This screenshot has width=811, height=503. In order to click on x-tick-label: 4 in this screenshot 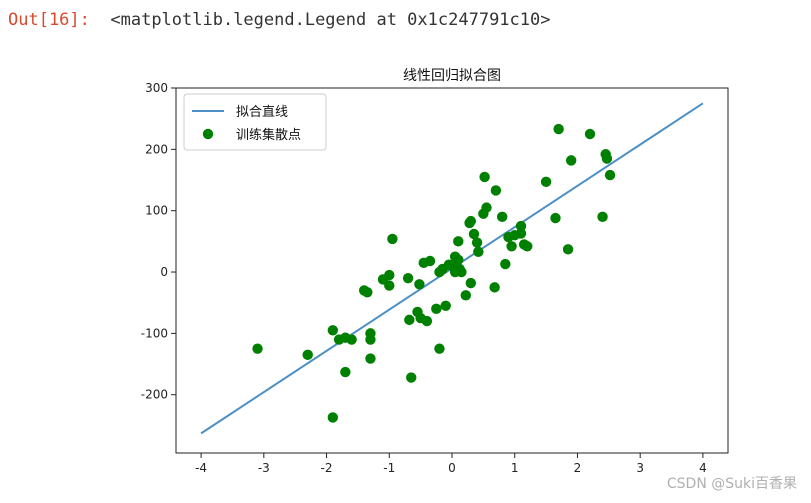, I will do `click(703, 468)`.